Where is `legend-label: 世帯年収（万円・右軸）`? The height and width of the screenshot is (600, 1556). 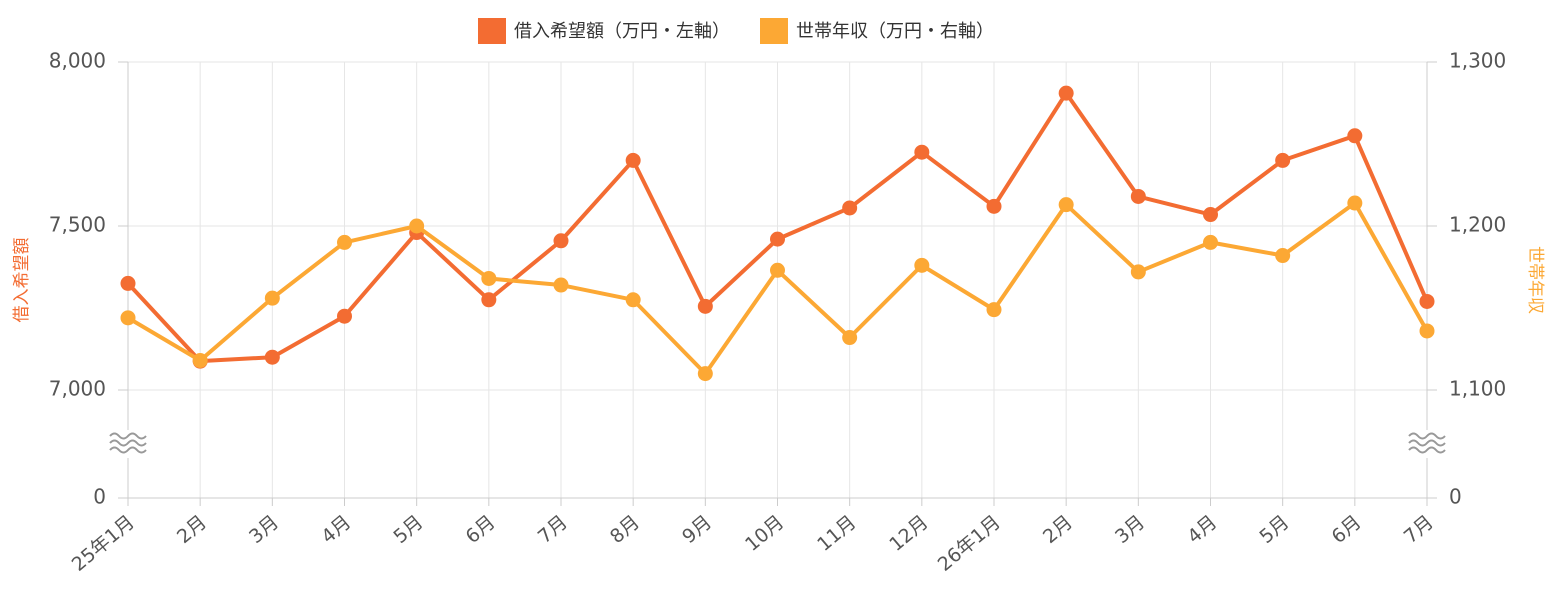 legend-label: 世帯年収（万円・右軸） is located at coordinates (895, 31).